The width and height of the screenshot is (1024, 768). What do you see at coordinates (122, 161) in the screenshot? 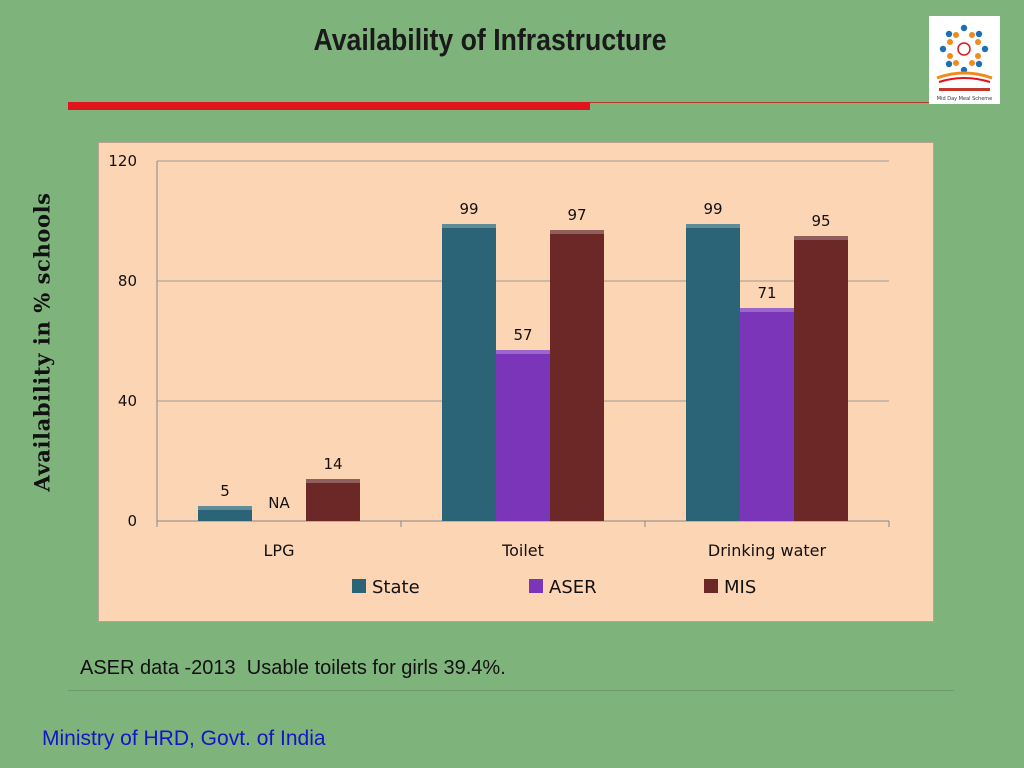
I see `y-tick-label: 120` at bounding box center [122, 161].